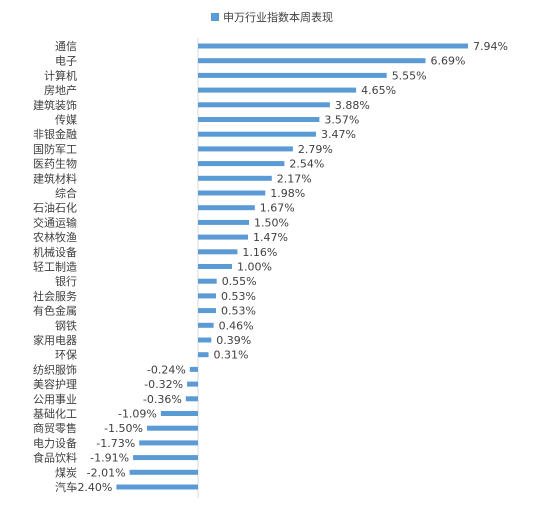 This screenshot has width=554, height=510. I want to click on value-label: -1.09%, so click(137, 414).